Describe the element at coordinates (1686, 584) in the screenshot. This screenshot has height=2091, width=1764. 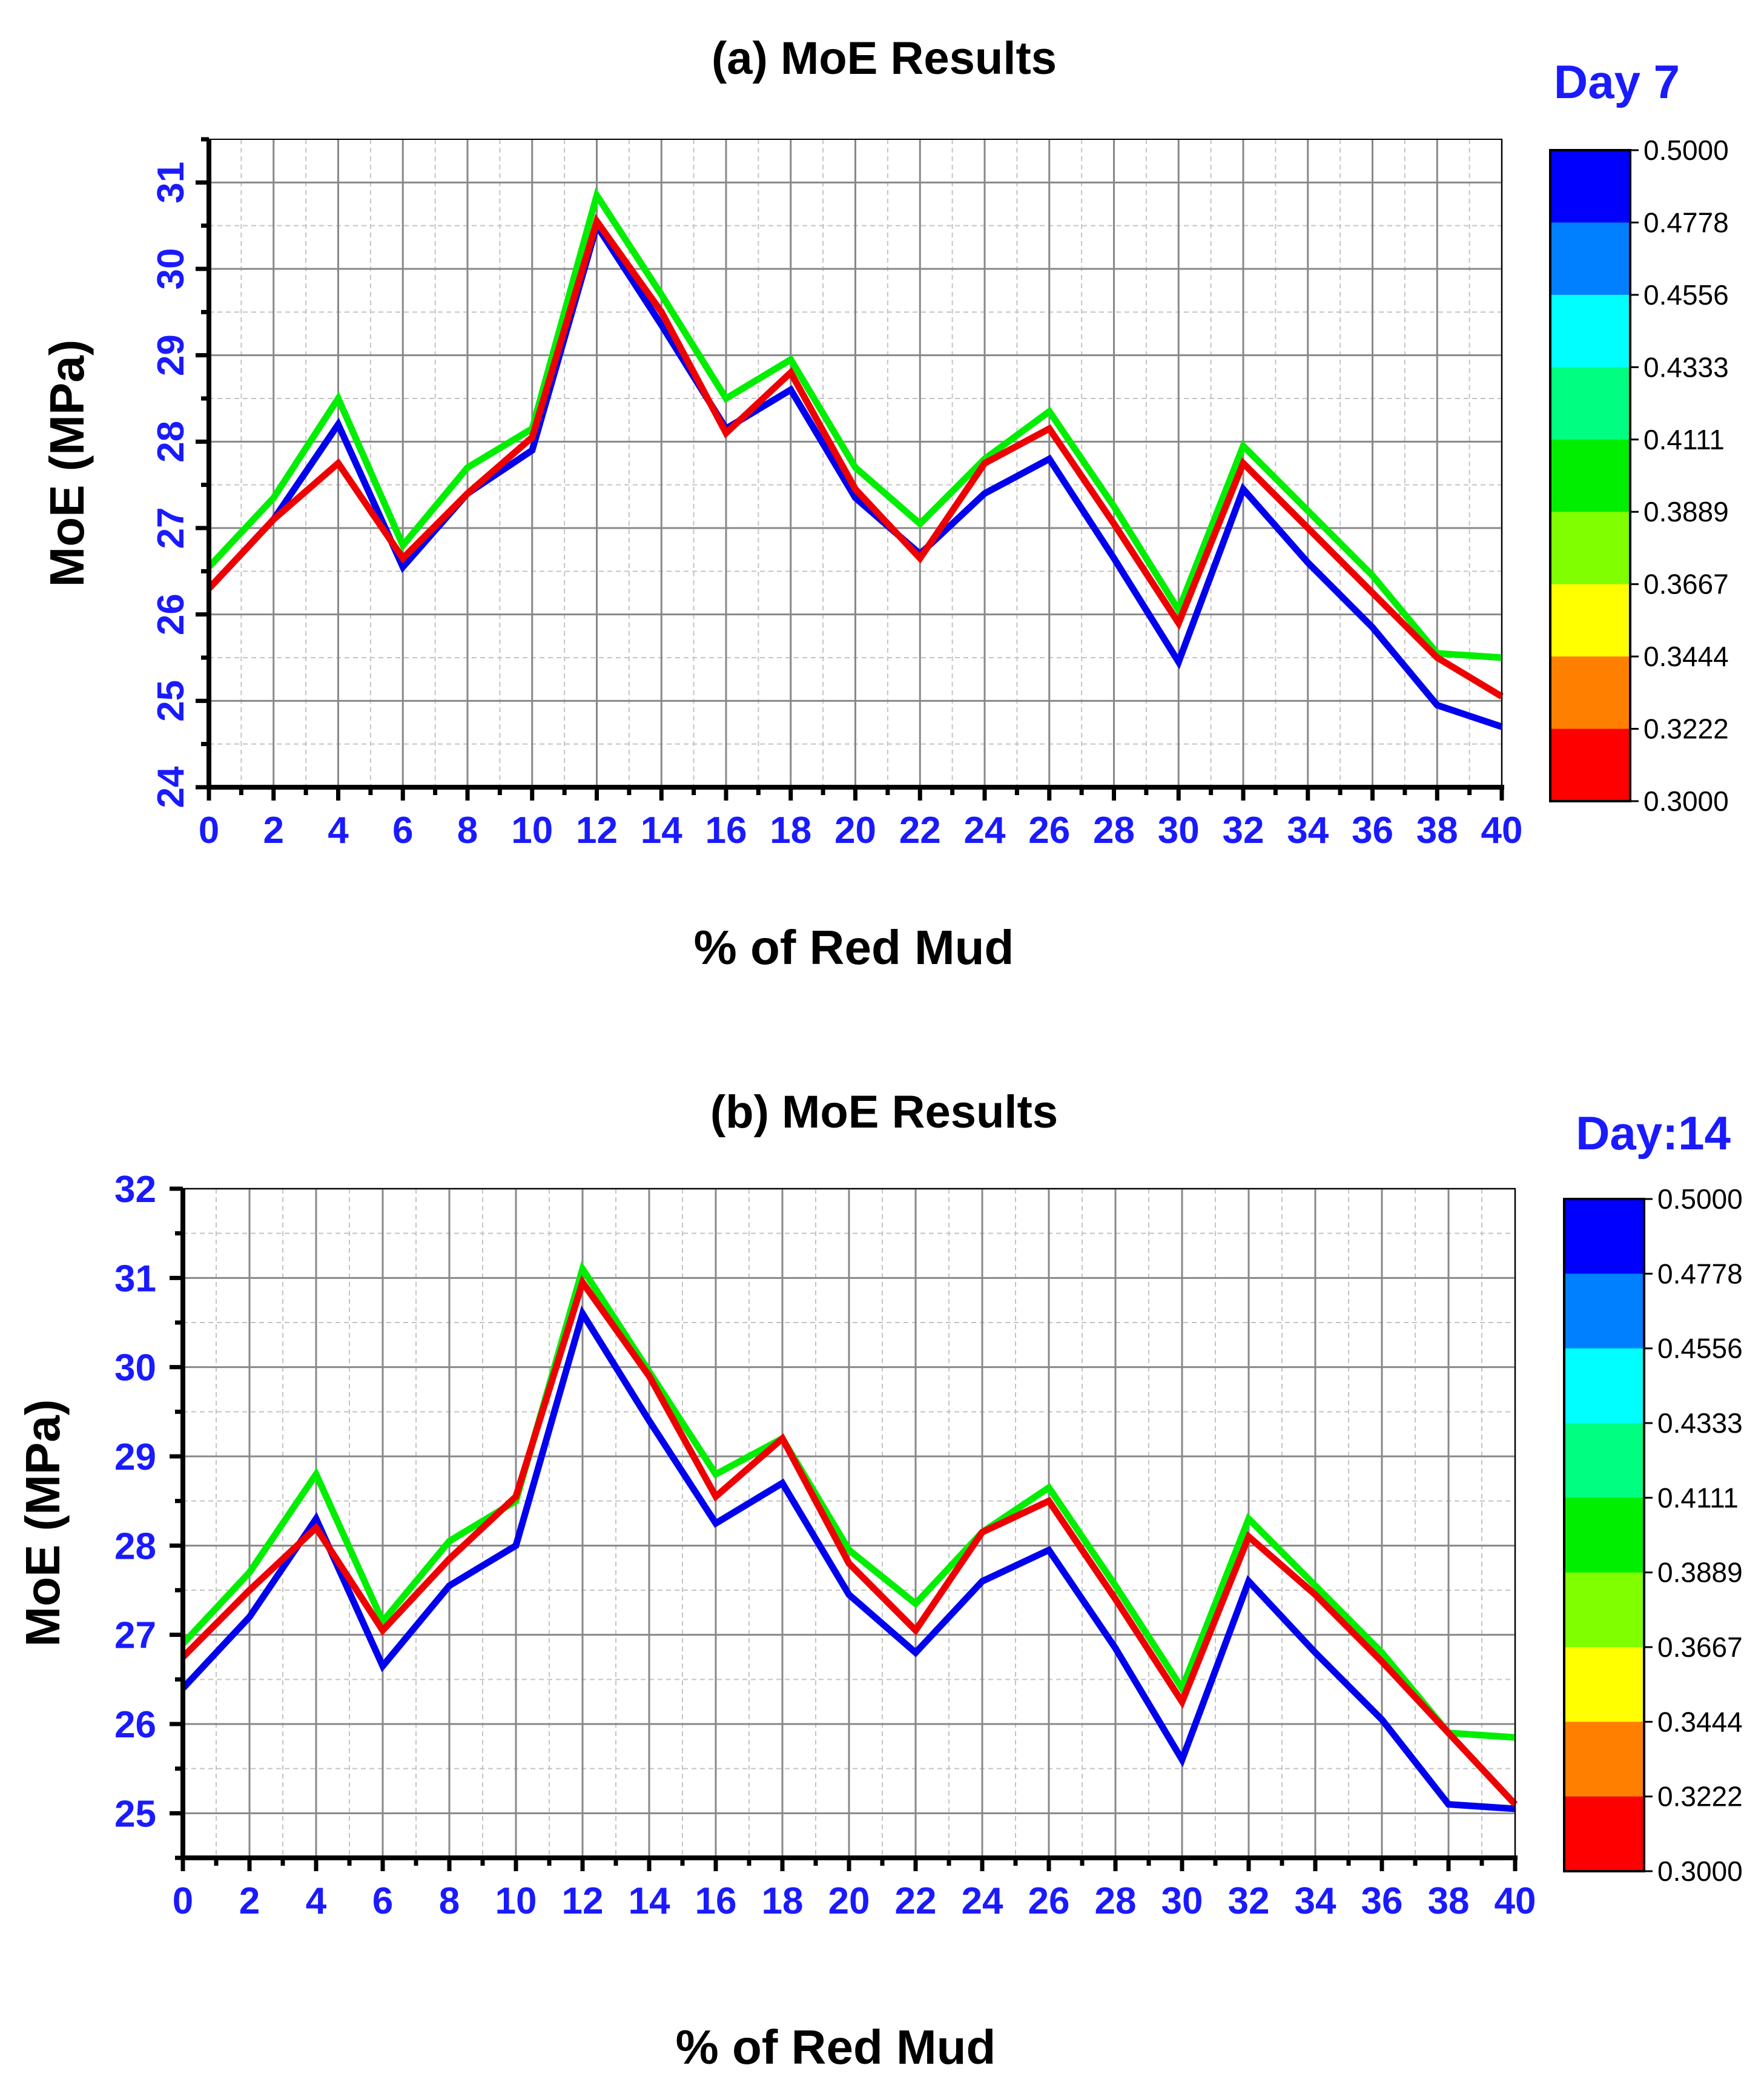
I see `colorbar-label: 0.3667` at that location.